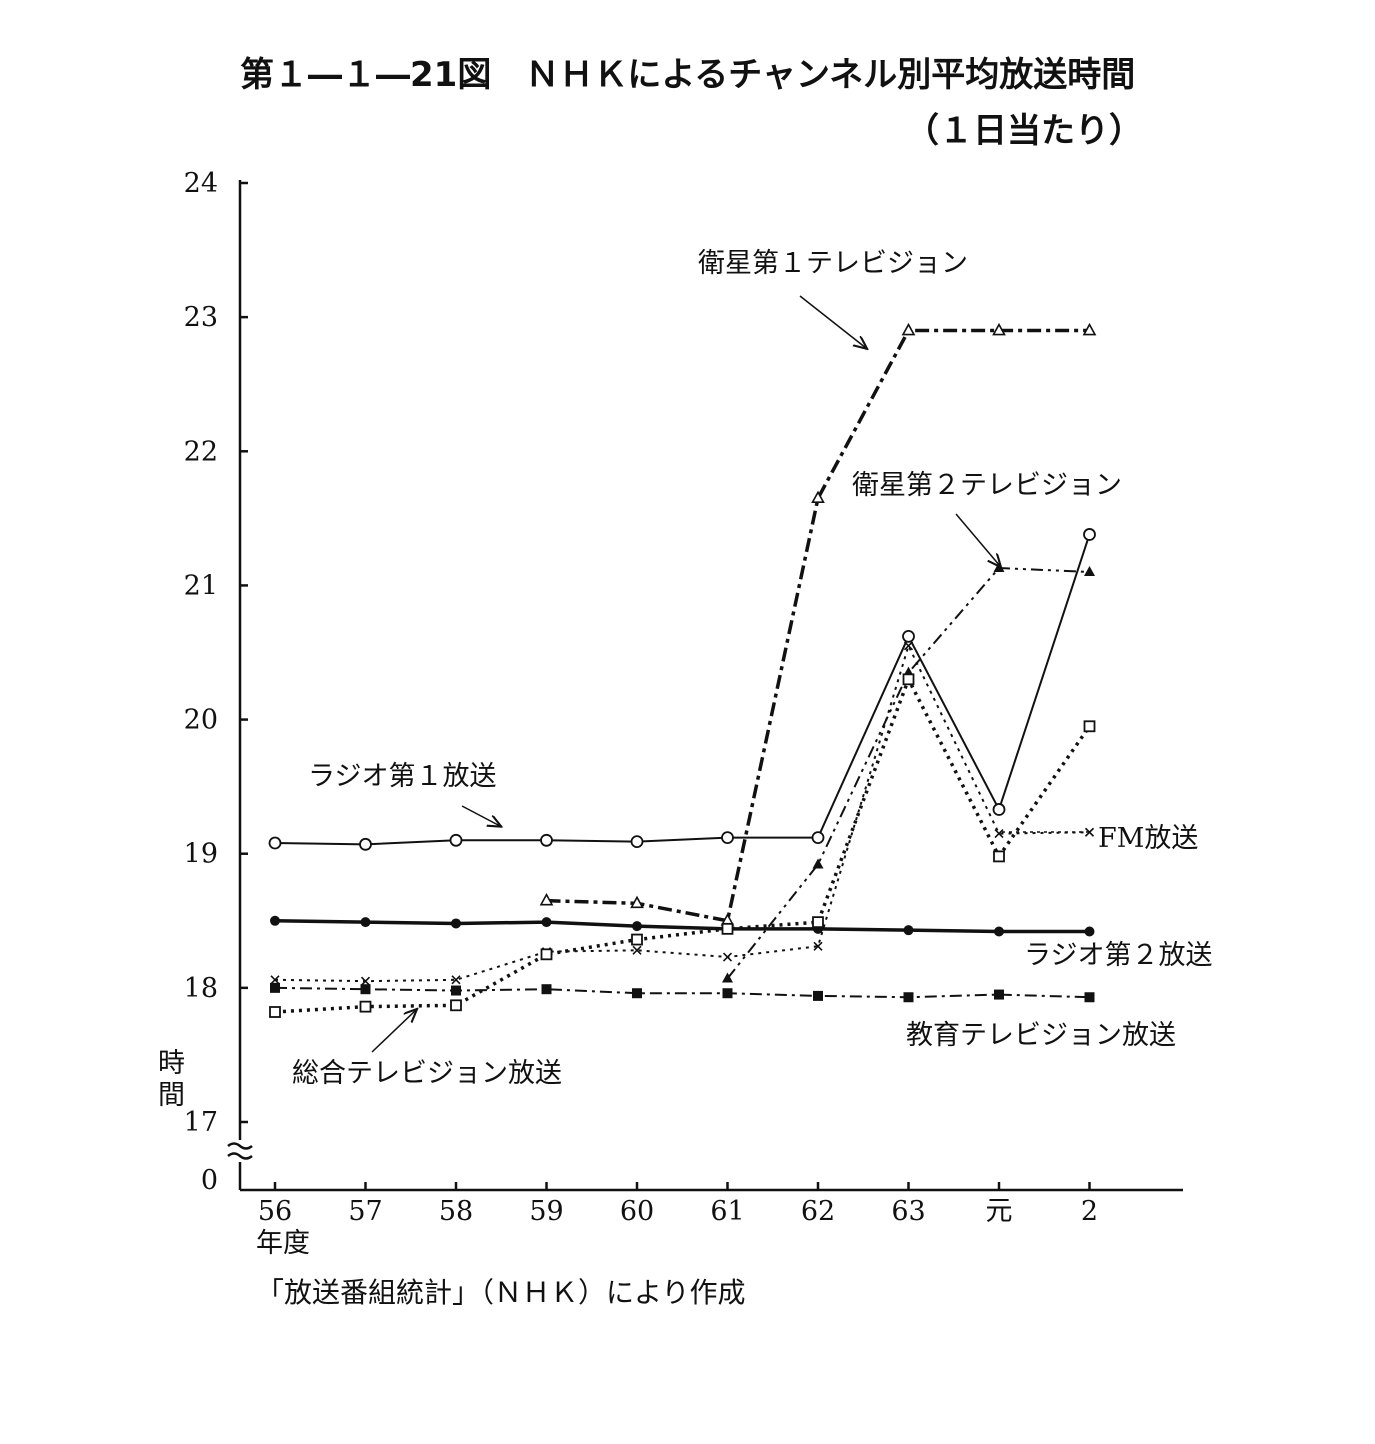  Describe the element at coordinates (818, 1211) in the screenshot. I see `x-tick-label: 62` at that location.